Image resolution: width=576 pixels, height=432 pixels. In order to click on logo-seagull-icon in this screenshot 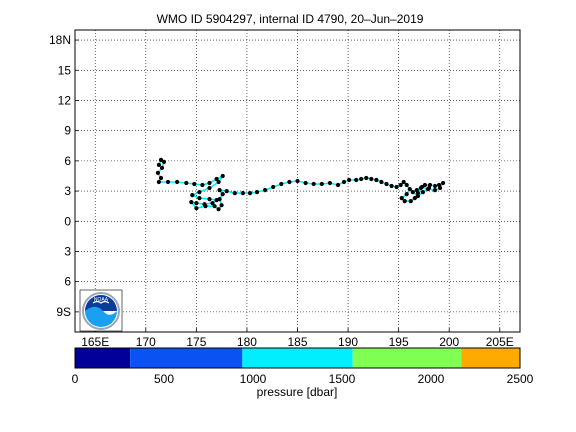, I will do `click(101, 302)`.